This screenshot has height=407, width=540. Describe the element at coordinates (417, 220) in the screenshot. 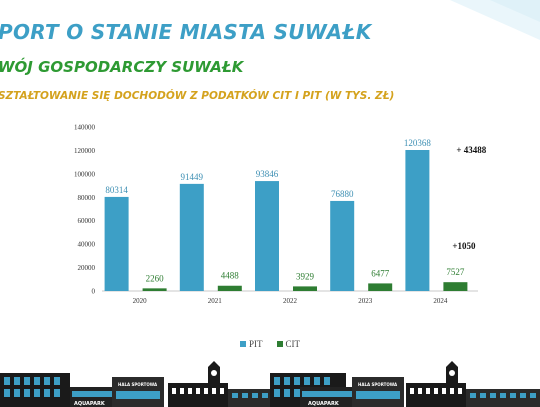

I see `bar-pit-2024` at that location.